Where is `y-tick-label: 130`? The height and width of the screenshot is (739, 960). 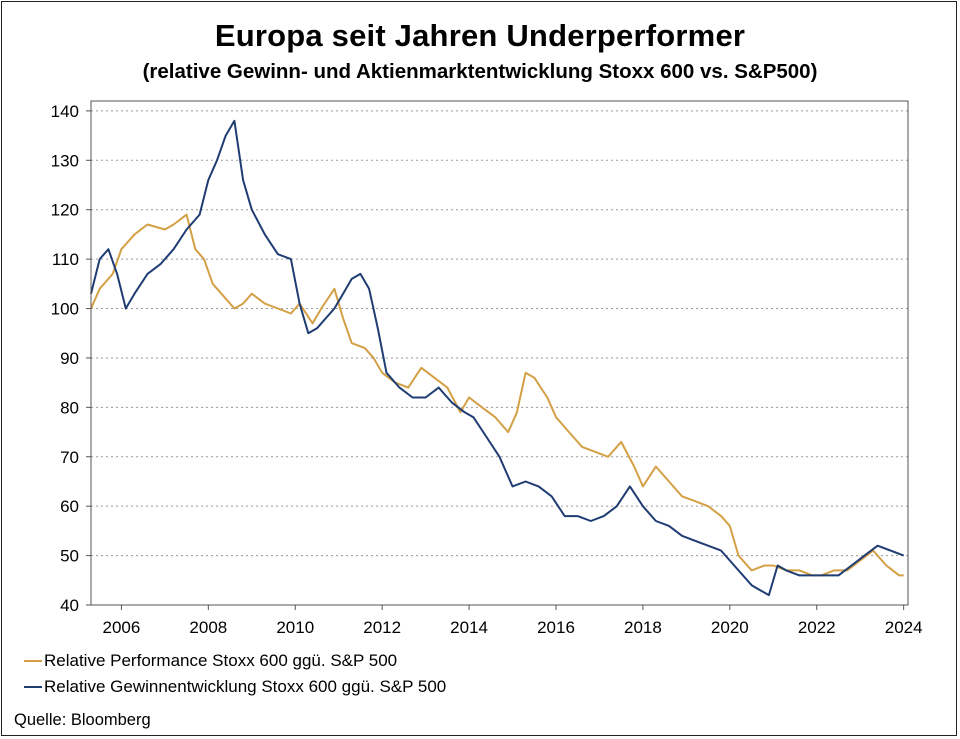 y-tick-label: 130 is located at coordinates (65, 160).